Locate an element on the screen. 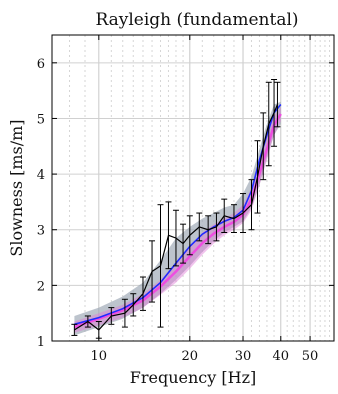 The width and height of the screenshot is (338, 394). y-tick-label: 2 is located at coordinates (41, 286).